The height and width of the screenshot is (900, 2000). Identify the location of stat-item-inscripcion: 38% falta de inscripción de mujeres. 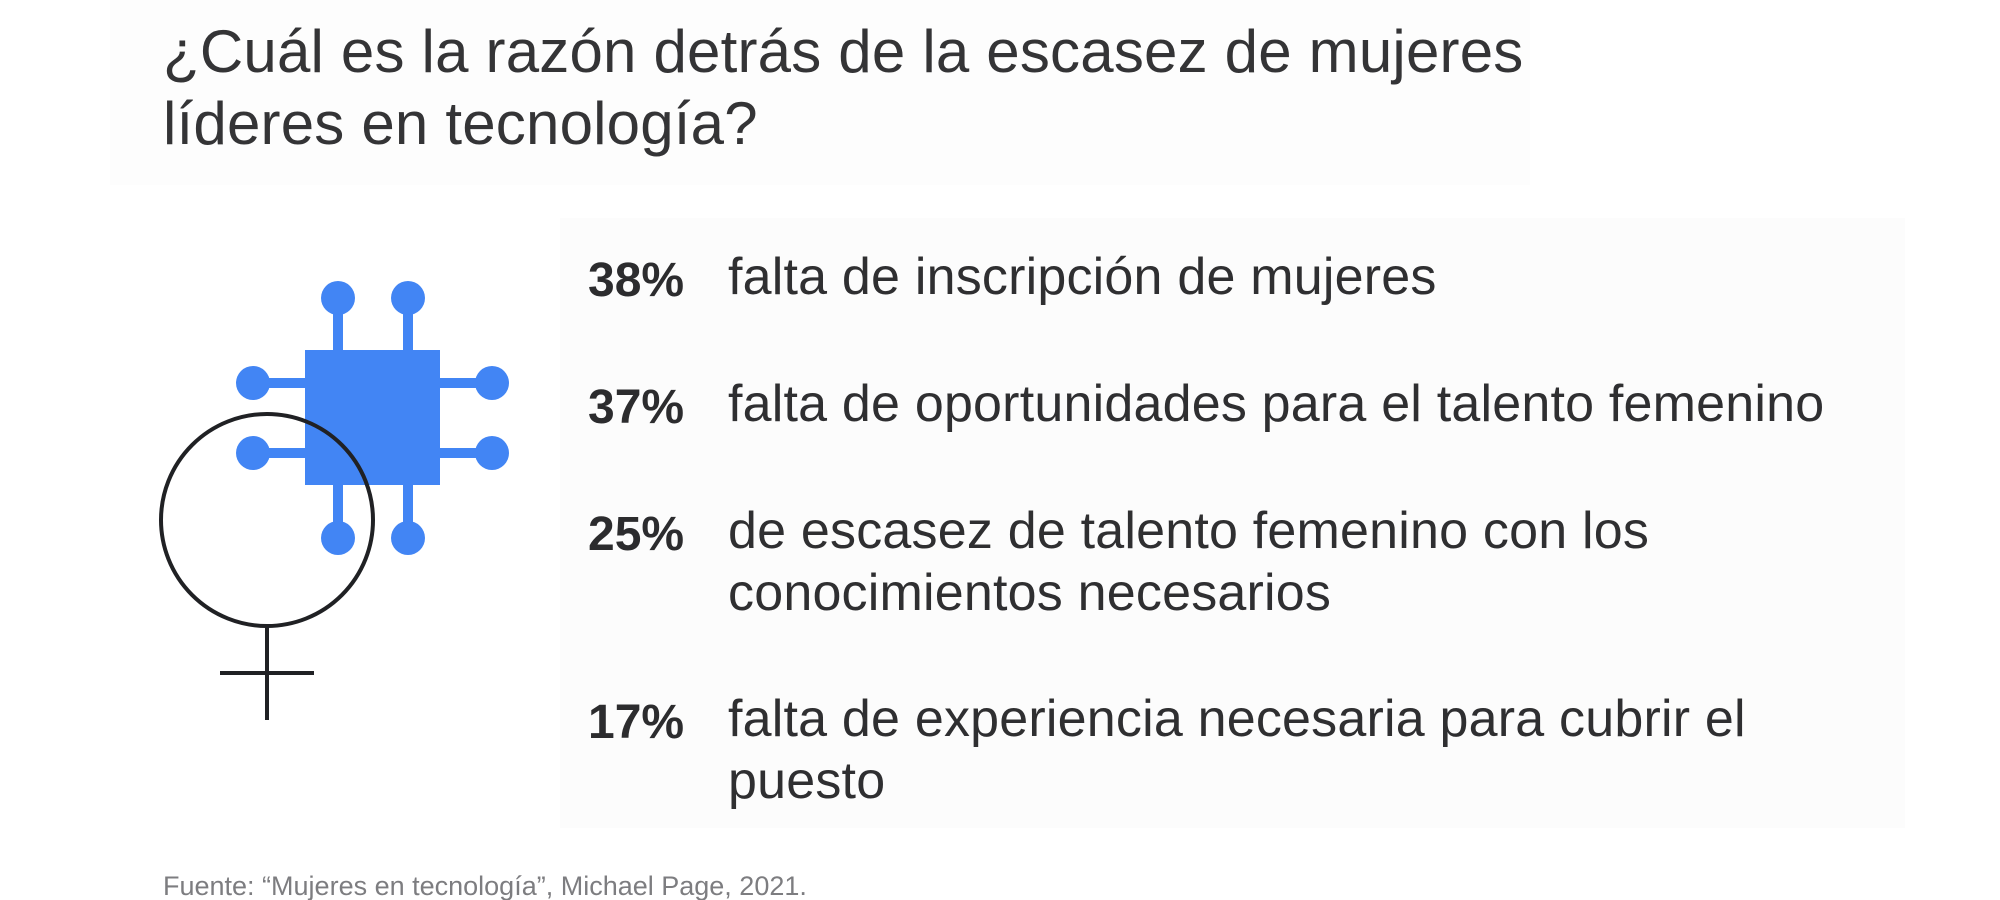
(1294, 279).